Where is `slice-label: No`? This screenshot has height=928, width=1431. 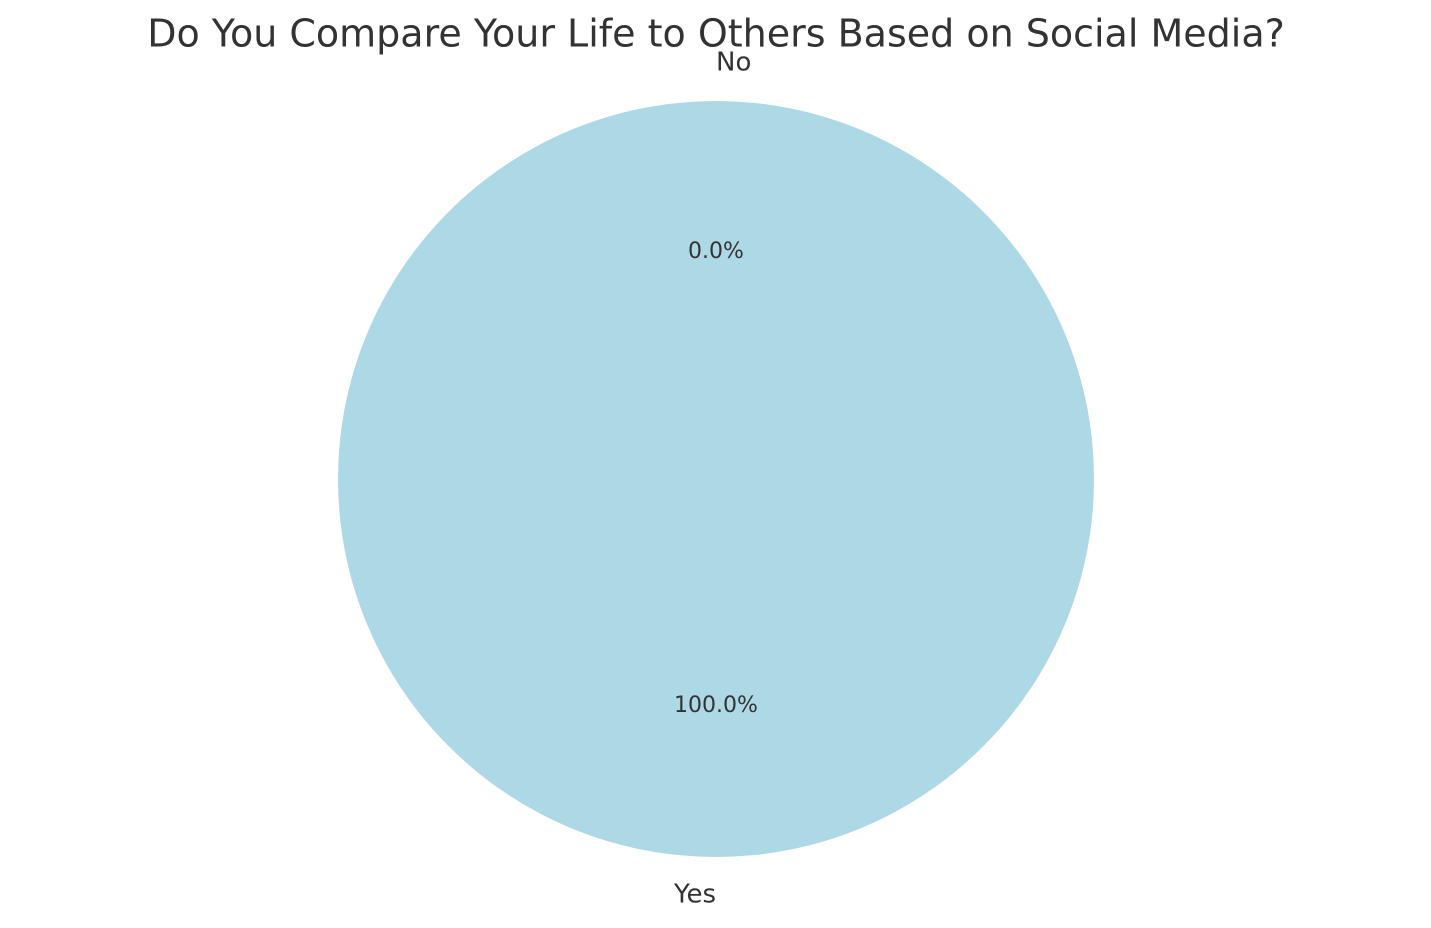
slice-label: No is located at coordinates (733, 63).